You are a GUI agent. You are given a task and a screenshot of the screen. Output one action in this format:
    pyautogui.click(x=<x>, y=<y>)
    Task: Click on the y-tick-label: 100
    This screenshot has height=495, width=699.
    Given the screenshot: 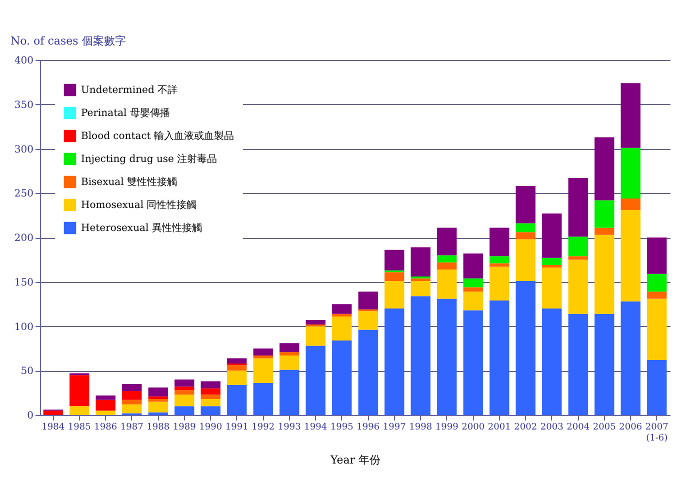 What is the action you would take?
    pyautogui.click(x=24, y=327)
    